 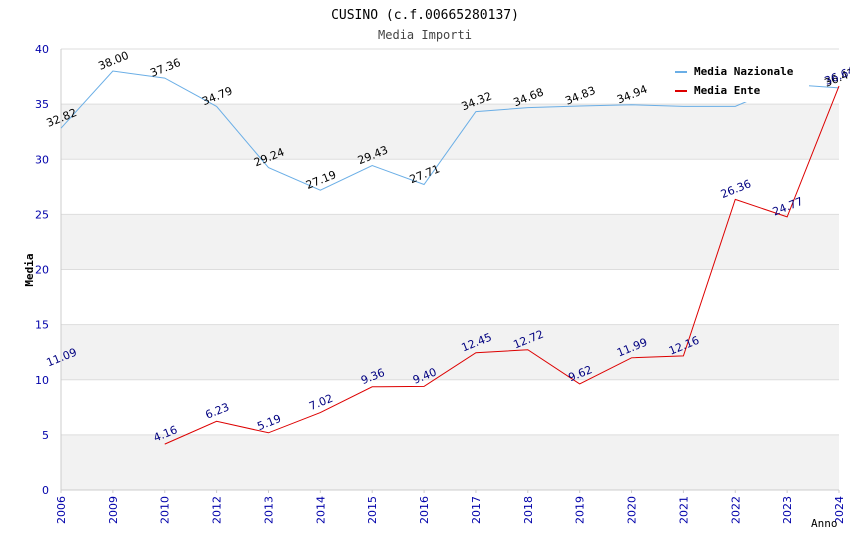 I want to click on legend: Media Nazionale Media Ente, so click(x=739, y=81).